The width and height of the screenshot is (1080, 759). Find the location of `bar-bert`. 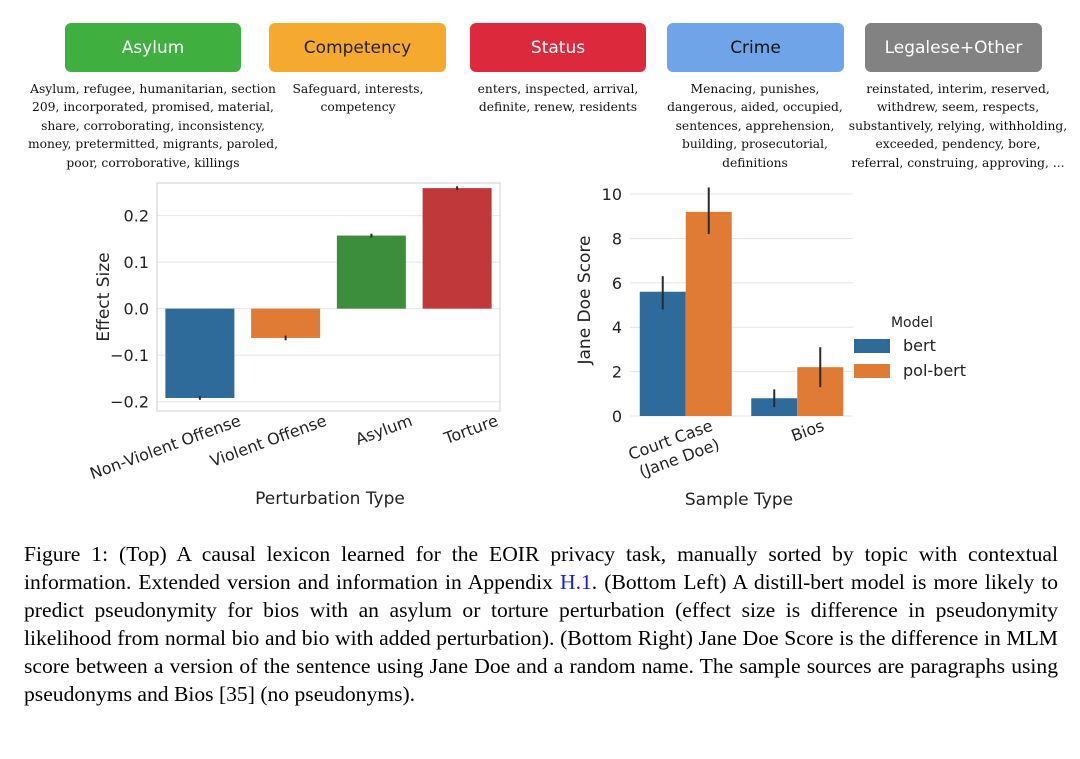

bar-bert is located at coordinates (662, 353).